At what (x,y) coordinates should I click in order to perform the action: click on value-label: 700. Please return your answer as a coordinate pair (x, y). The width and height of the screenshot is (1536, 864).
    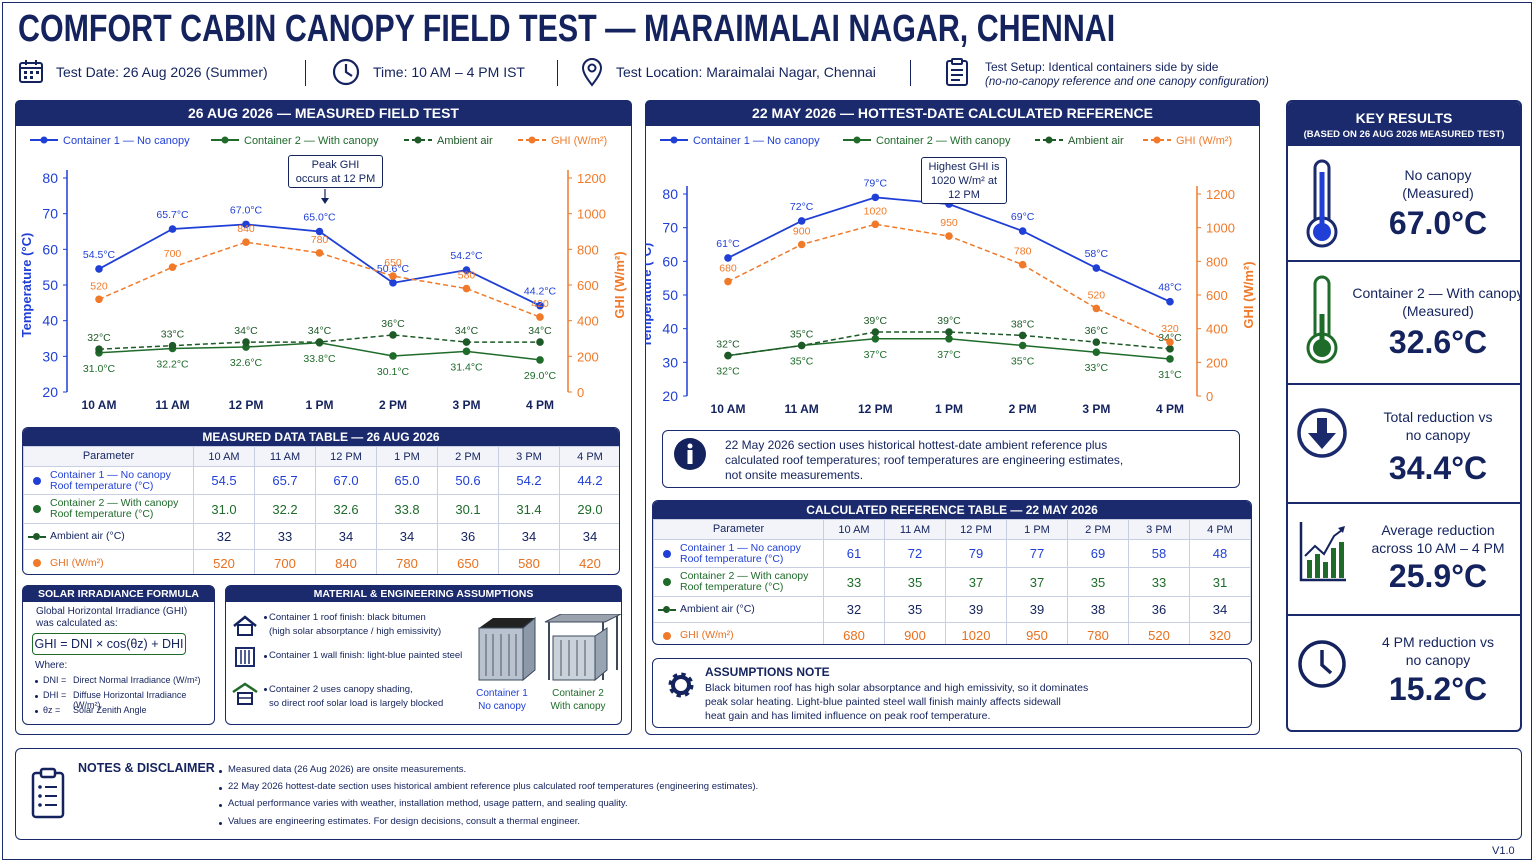
    Looking at the image, I should click on (173, 254).